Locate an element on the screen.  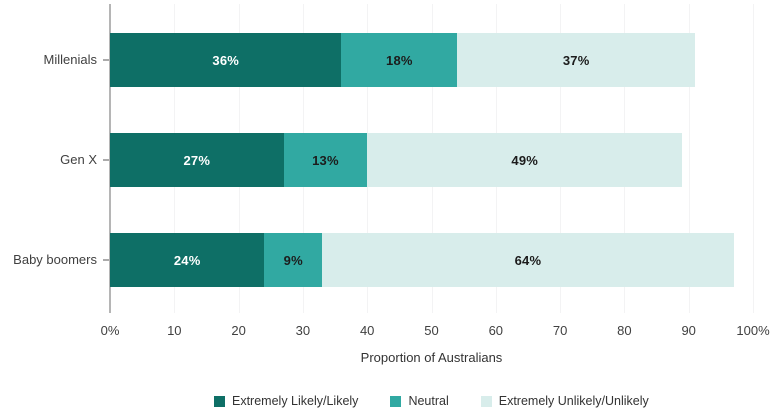
bar-value-label: 64% is located at coordinates (528, 260).